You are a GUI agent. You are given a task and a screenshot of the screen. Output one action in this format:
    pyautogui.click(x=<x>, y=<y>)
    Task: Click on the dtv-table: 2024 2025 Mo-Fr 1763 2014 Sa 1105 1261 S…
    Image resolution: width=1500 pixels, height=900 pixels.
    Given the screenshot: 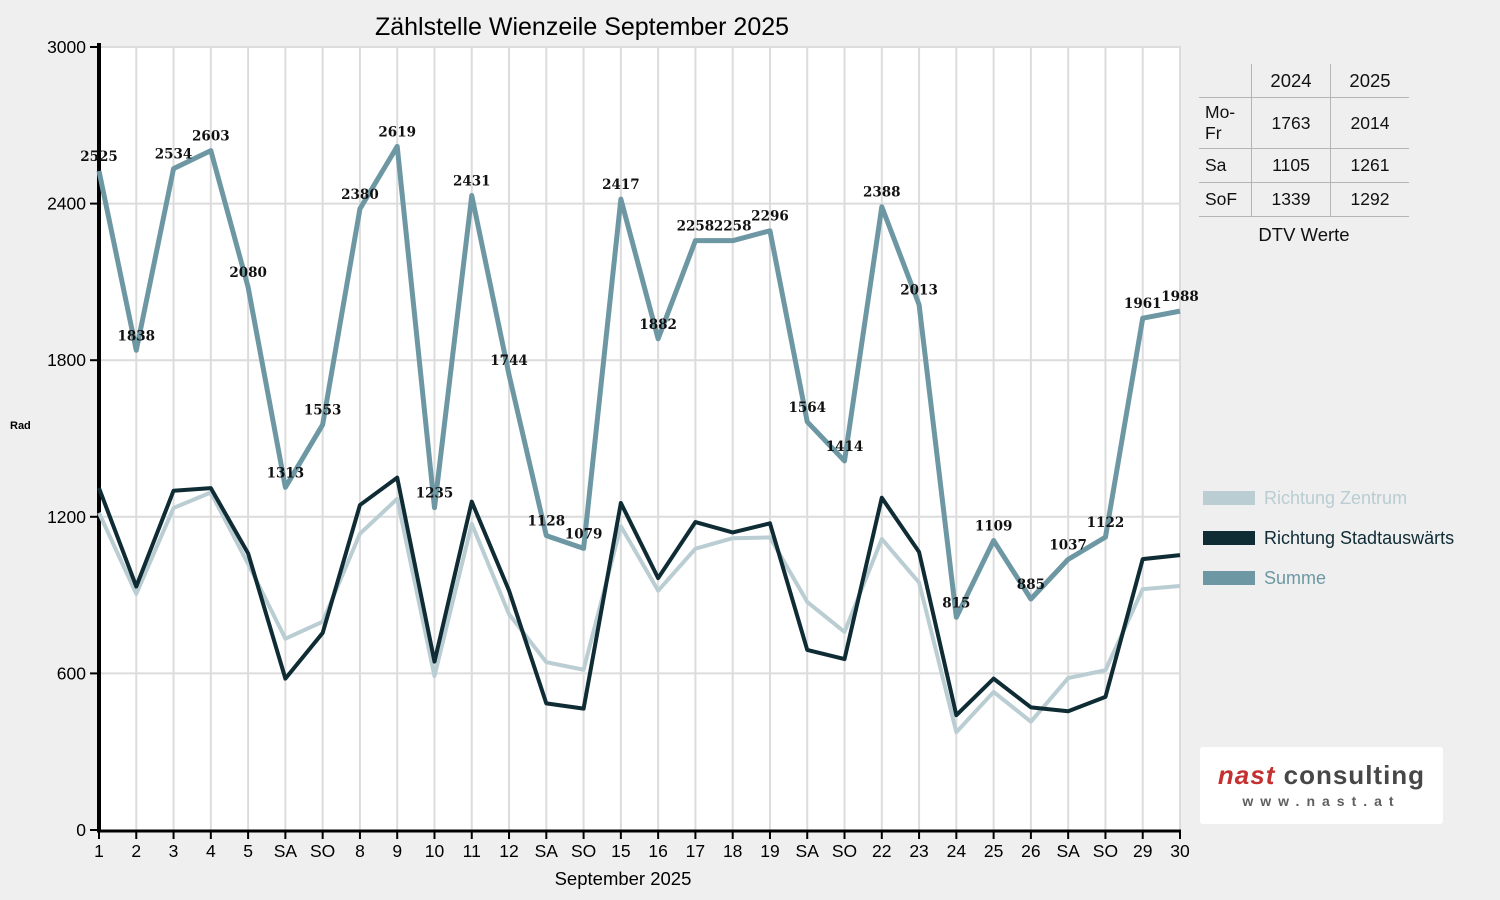 What is the action you would take?
    pyautogui.click(x=1304, y=140)
    